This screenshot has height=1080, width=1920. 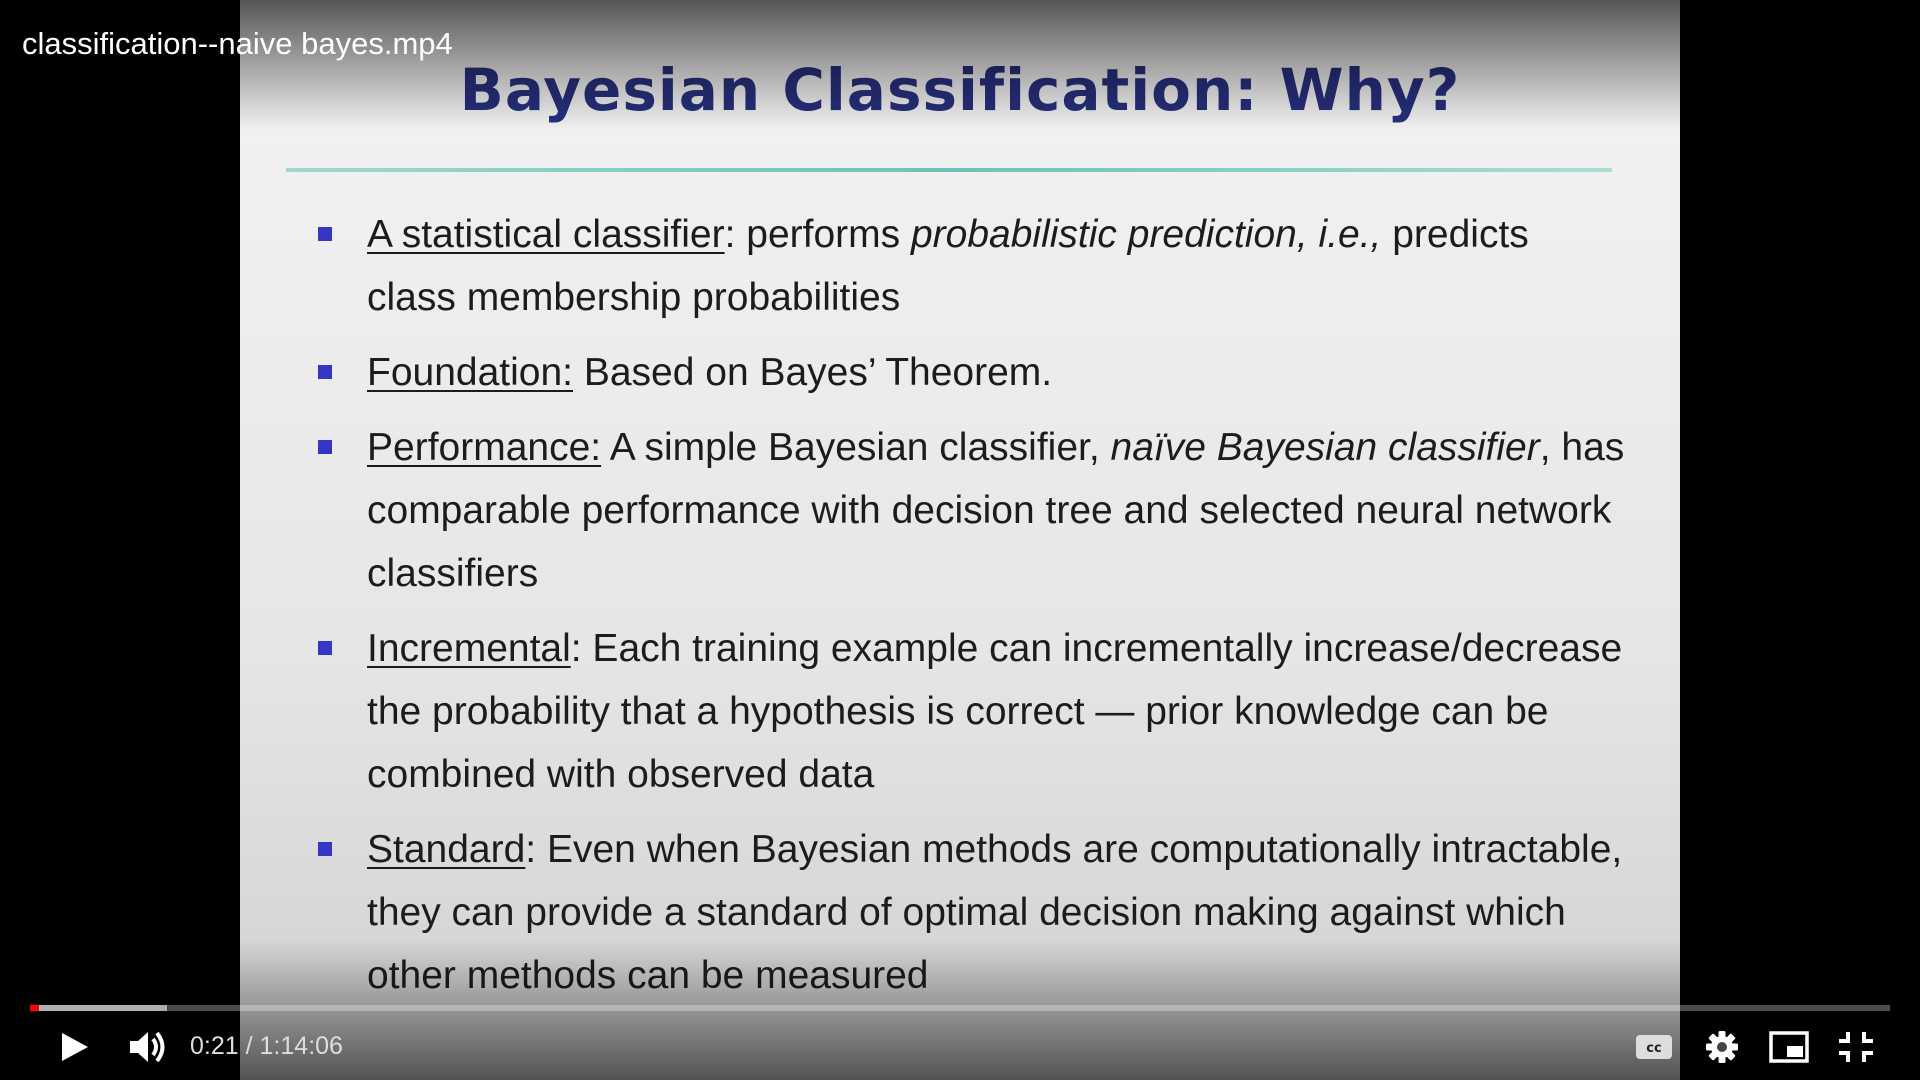 What do you see at coordinates (301, 1046) in the screenshot?
I see `duration: 1:14:06` at bounding box center [301, 1046].